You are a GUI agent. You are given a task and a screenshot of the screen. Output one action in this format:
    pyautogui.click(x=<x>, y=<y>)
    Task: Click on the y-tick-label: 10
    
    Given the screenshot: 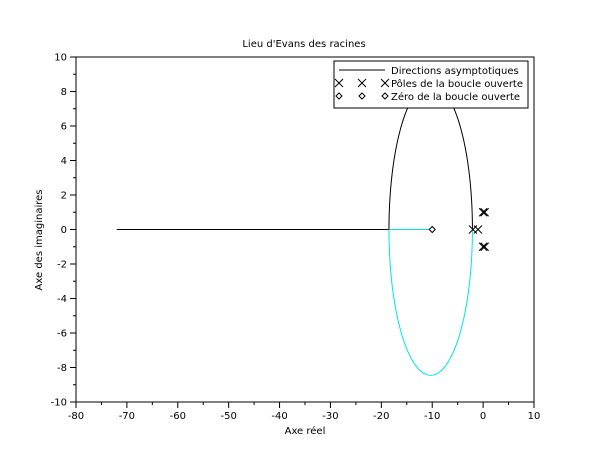 What is the action you would take?
    pyautogui.click(x=60, y=58)
    